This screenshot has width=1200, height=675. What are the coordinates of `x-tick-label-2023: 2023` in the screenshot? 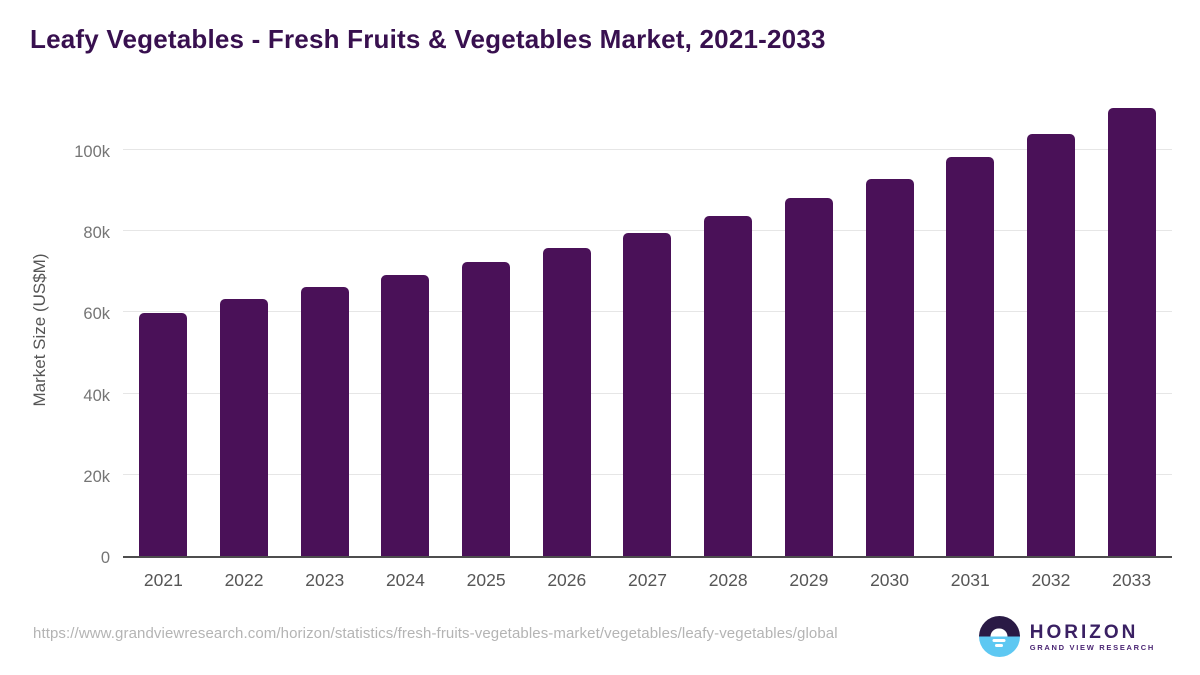 It's located at (325, 580).